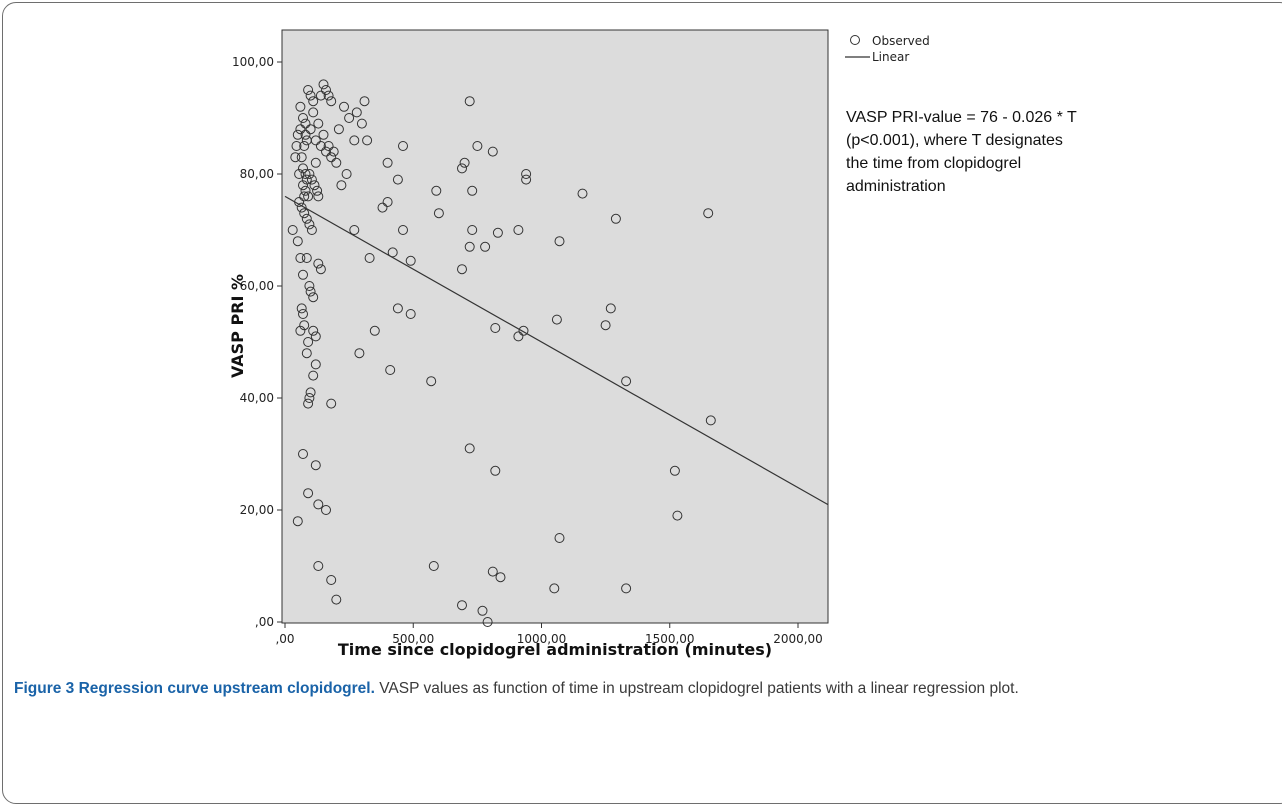 The height and width of the screenshot is (804, 1282). Describe the element at coordinates (253, 62) in the screenshot. I see `y-tick-label: 100,00` at that location.